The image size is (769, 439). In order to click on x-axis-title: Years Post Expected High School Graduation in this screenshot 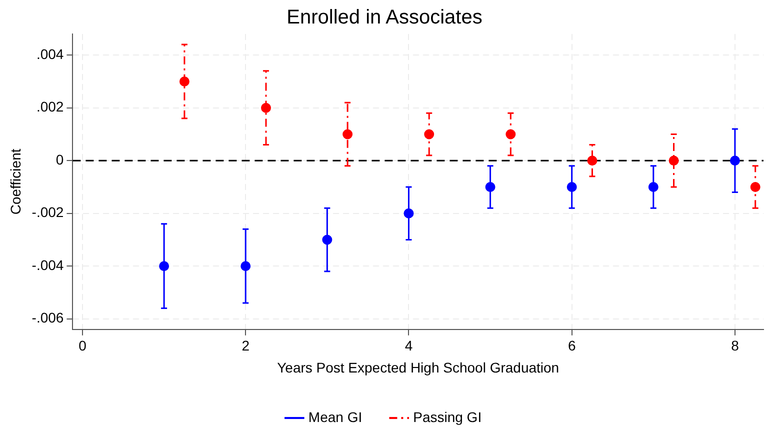, I will do `click(418, 367)`.